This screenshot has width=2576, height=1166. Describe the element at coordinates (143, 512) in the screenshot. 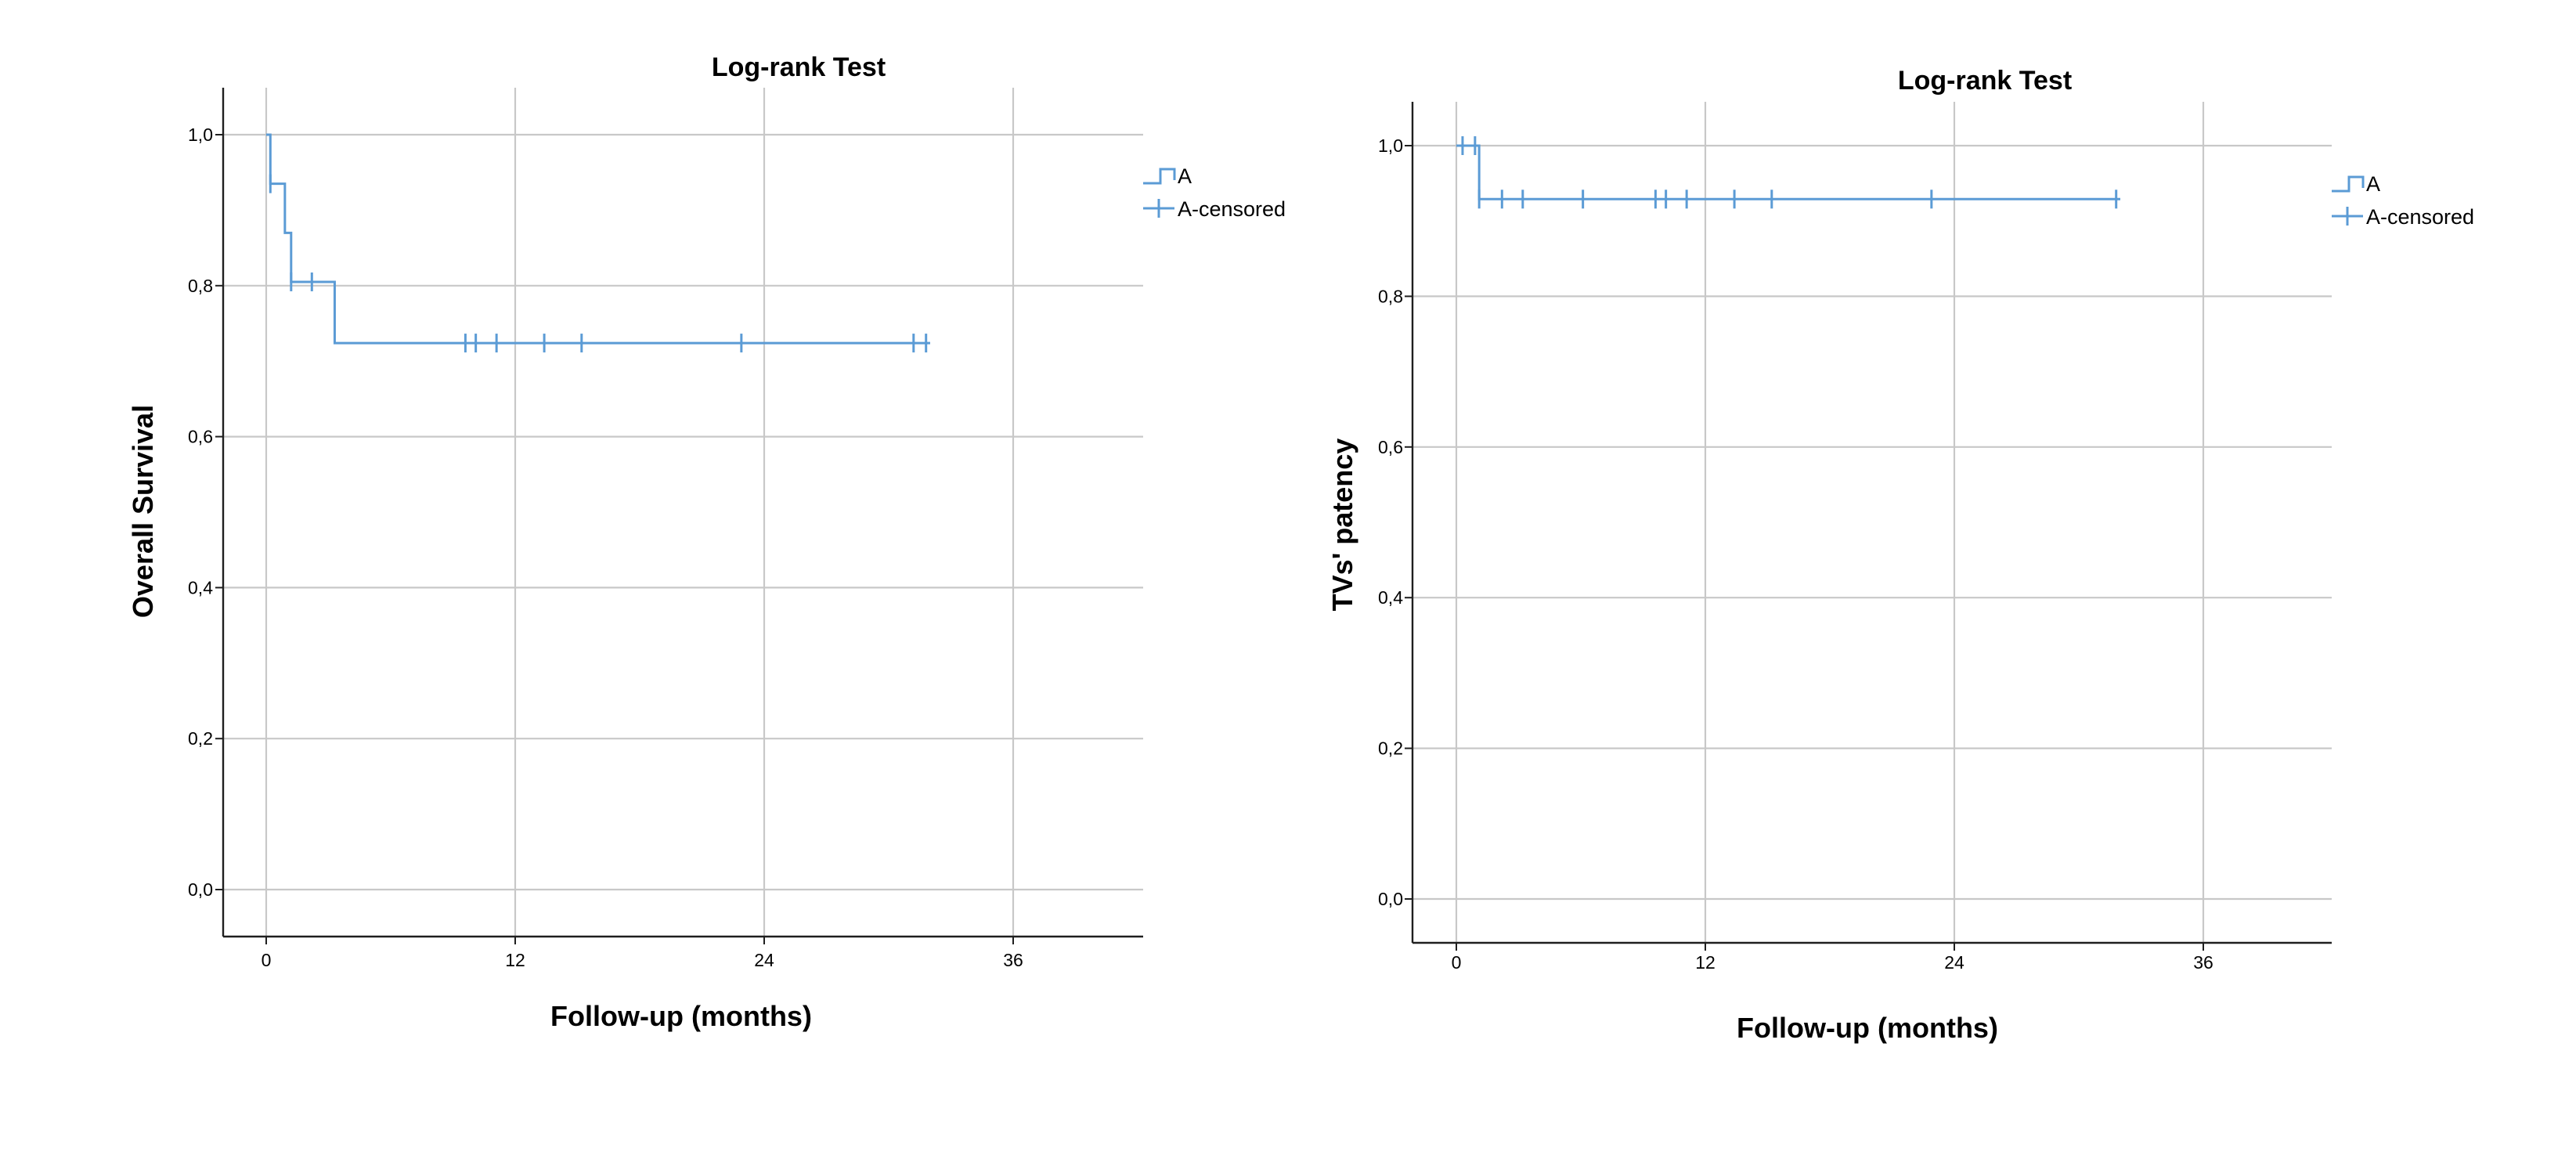

I see `y-axis-title: Overall Survival` at that location.